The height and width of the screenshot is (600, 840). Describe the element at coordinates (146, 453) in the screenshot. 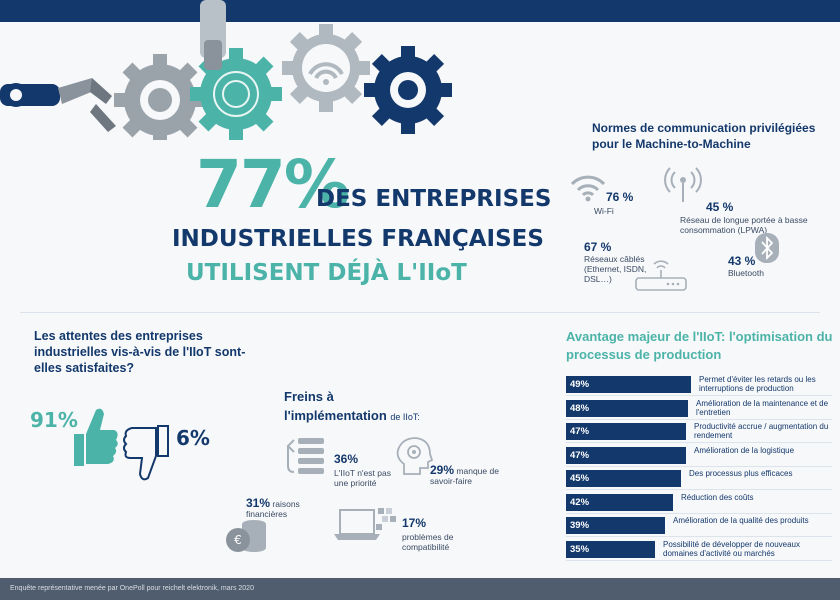

I see `thumbs-down-icon` at that location.